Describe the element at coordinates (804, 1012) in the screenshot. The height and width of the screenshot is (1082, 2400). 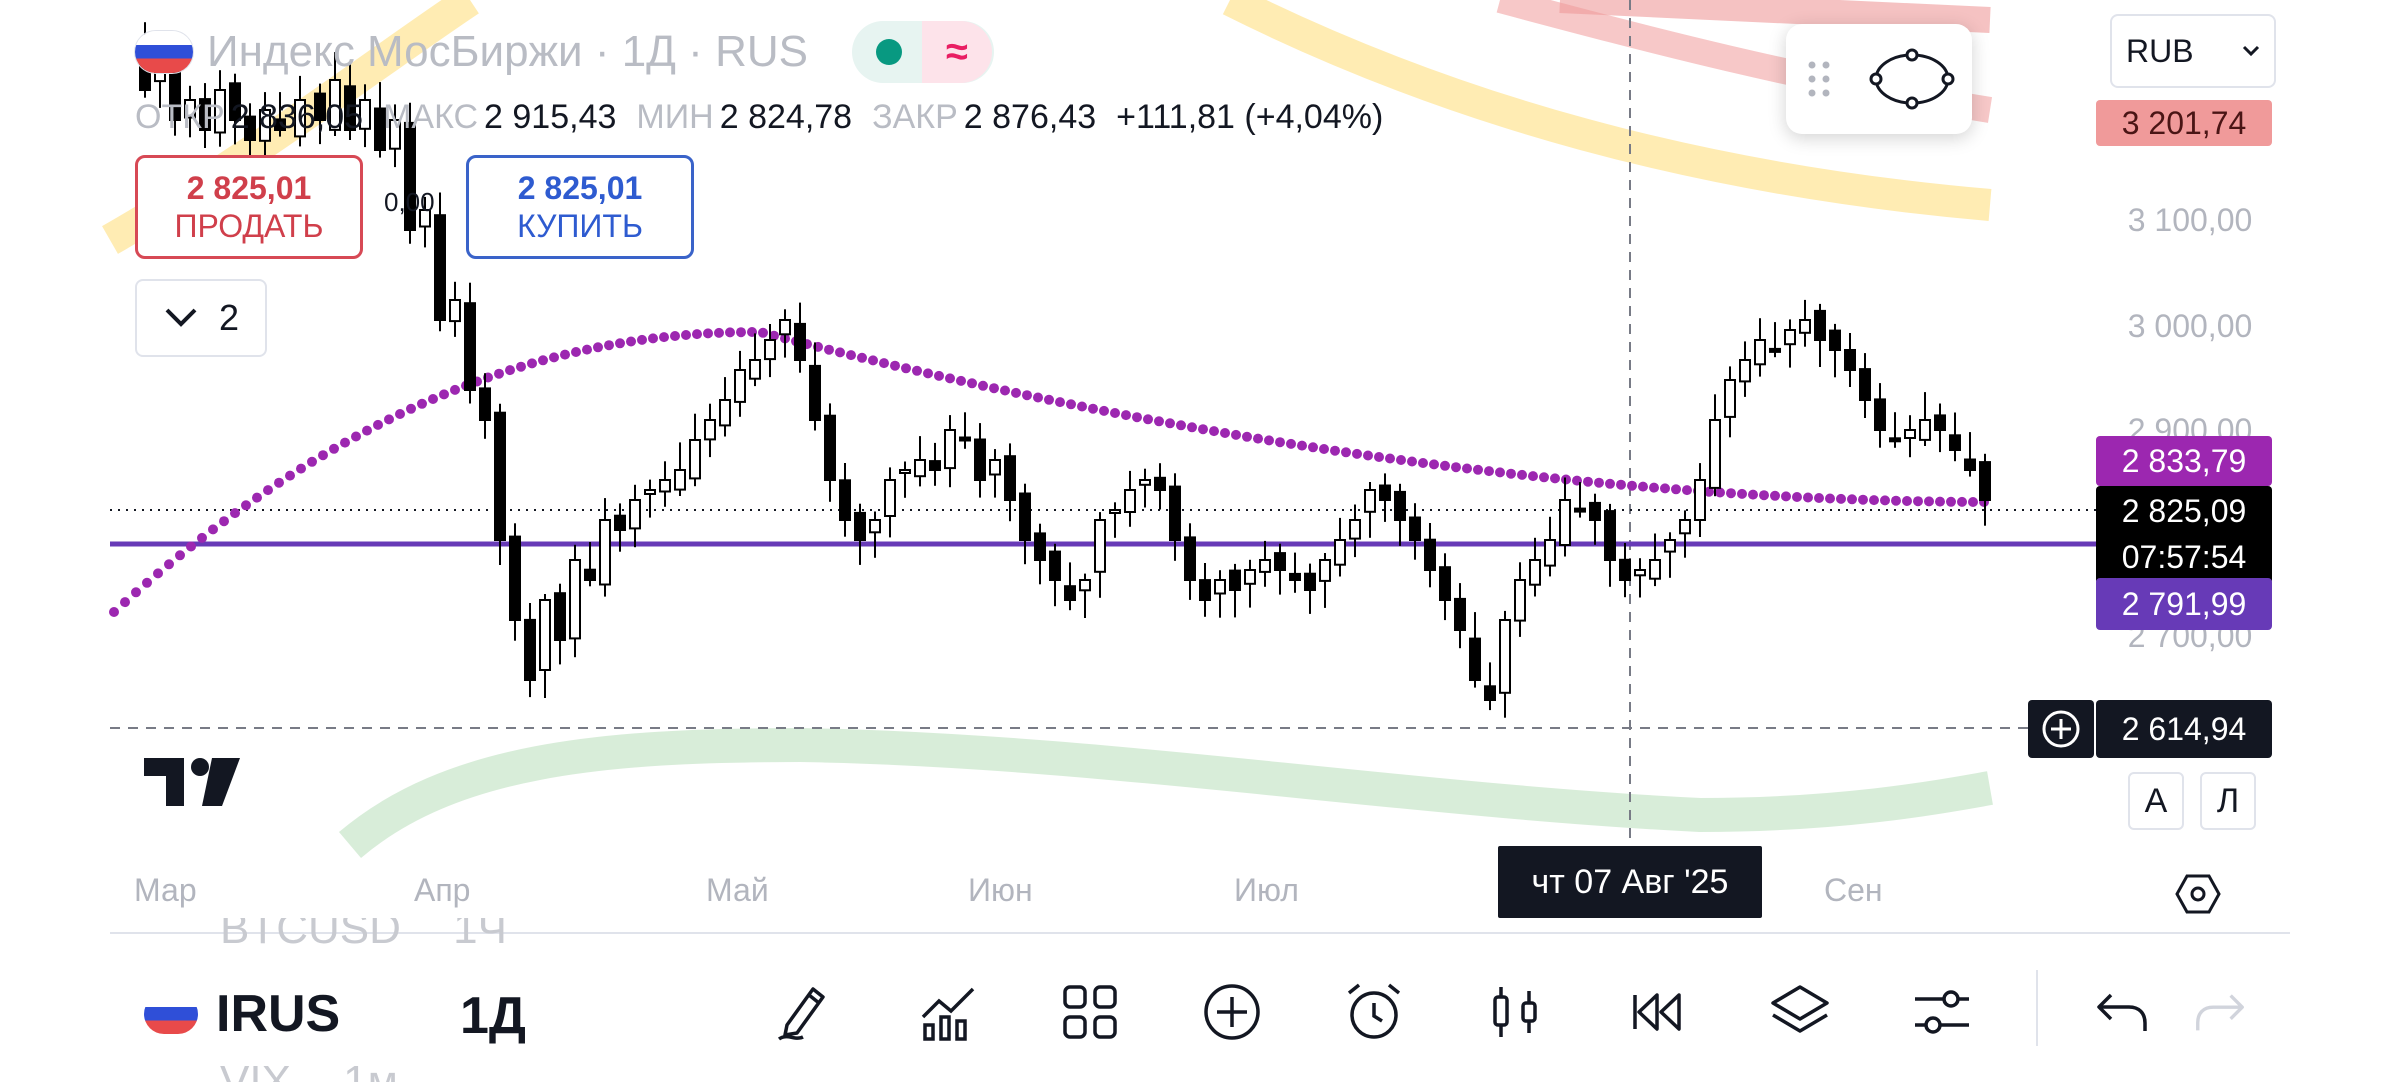
I see `drawing-tools-button` at that location.